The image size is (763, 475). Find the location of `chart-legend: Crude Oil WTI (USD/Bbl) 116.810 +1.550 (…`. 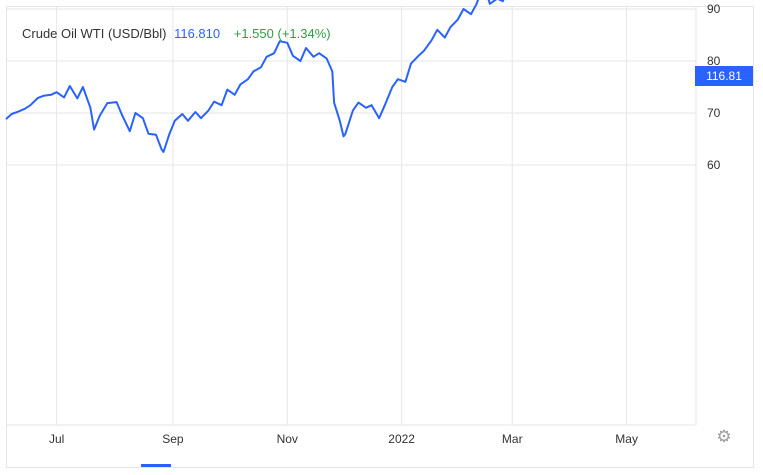

chart-legend: Crude Oil WTI (USD/Bbl) 116.810 +1.550 (… is located at coordinates (176, 33).